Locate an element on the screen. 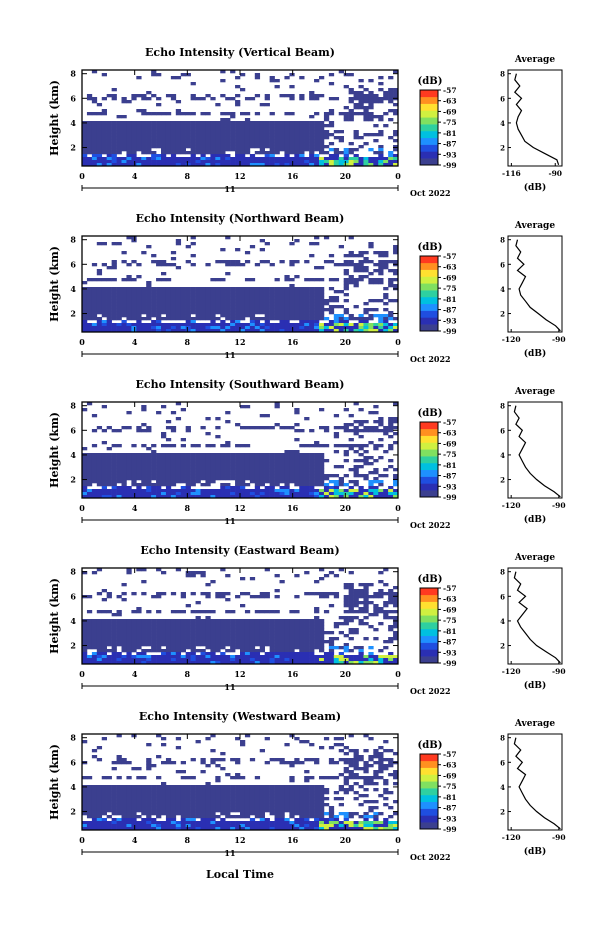 The height and width of the screenshot is (929, 612). colorbar-unit: (dB) is located at coordinates (430, 81).